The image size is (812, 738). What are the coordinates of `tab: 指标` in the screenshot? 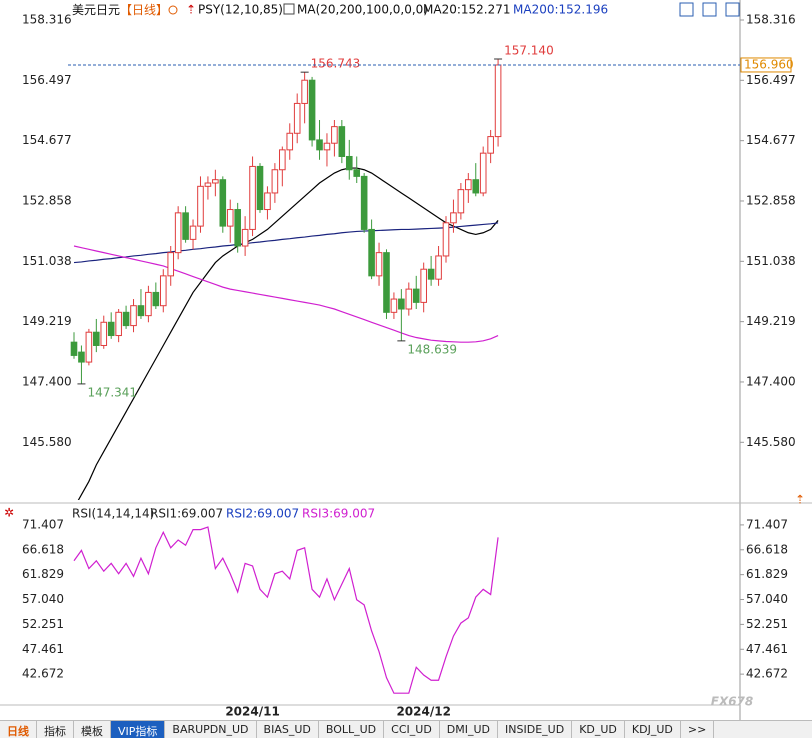 It's located at (55, 729).